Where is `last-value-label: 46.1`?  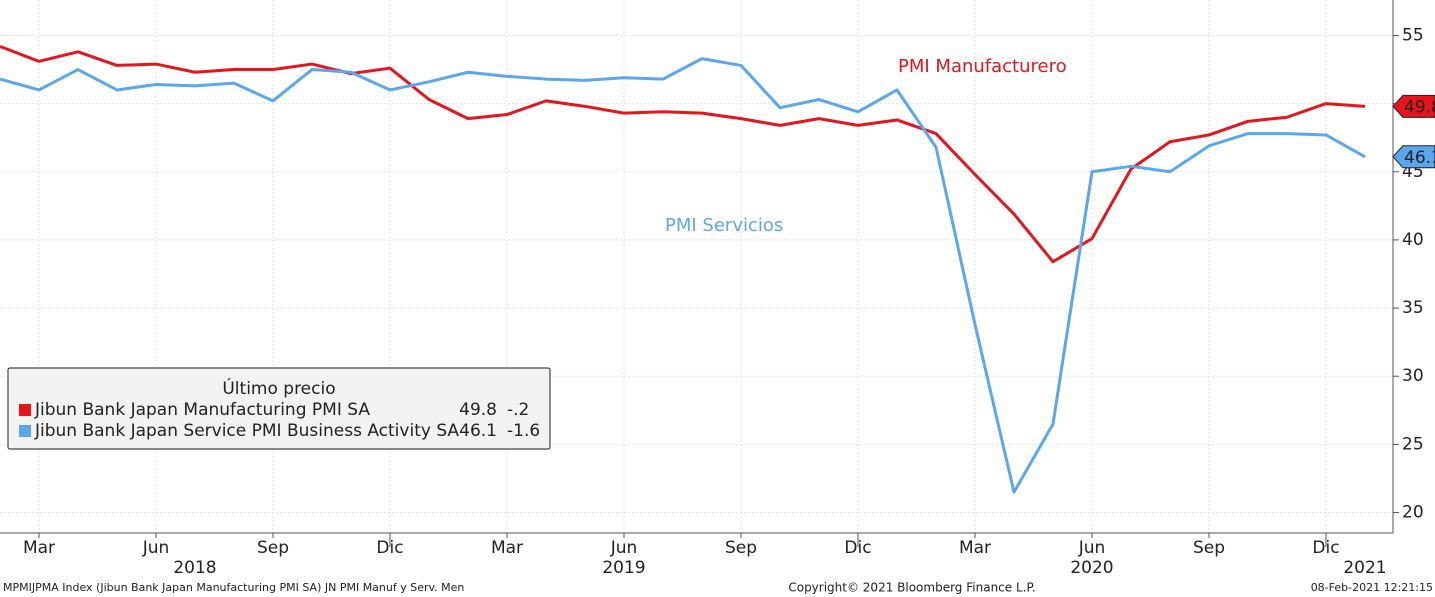
last-value-label: 46.1 is located at coordinates (1419, 158).